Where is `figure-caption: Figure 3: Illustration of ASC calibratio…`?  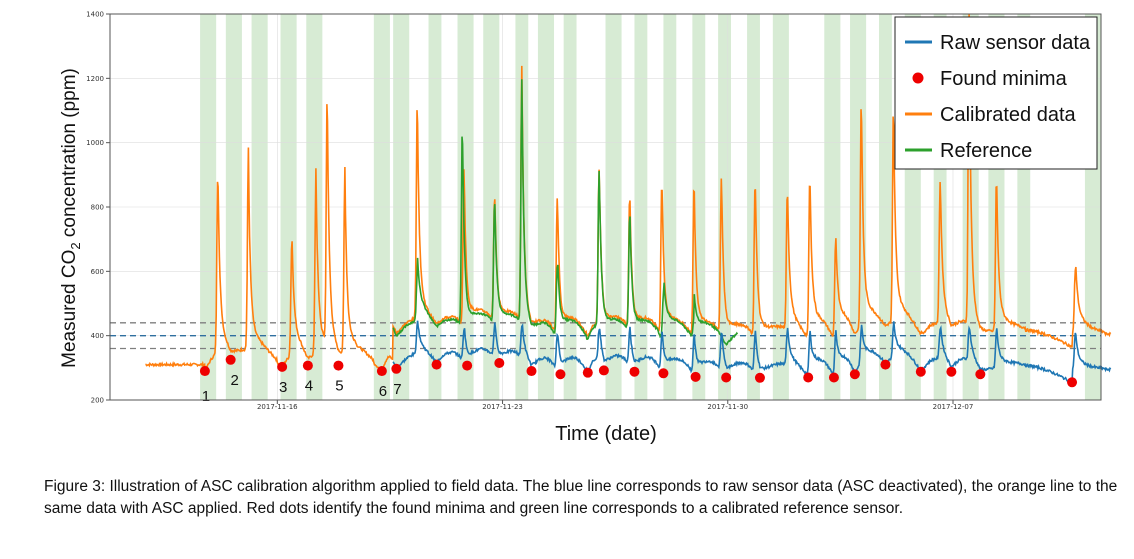 figure-caption: Figure 3: Illustration of ASC calibratio… is located at coordinates (581, 497).